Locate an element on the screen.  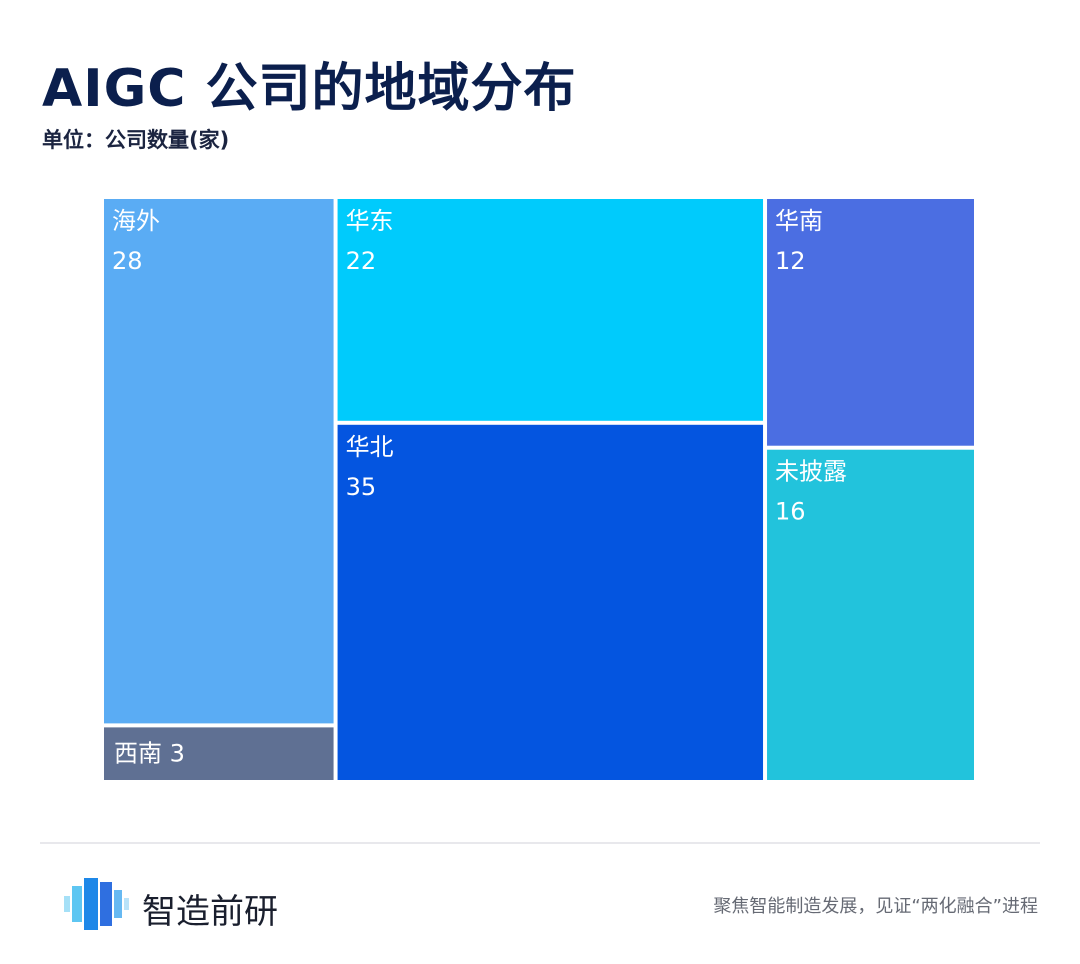
slogan: 聚焦智能制造发展，见证“两化融合”进程 is located at coordinates (875, 906).